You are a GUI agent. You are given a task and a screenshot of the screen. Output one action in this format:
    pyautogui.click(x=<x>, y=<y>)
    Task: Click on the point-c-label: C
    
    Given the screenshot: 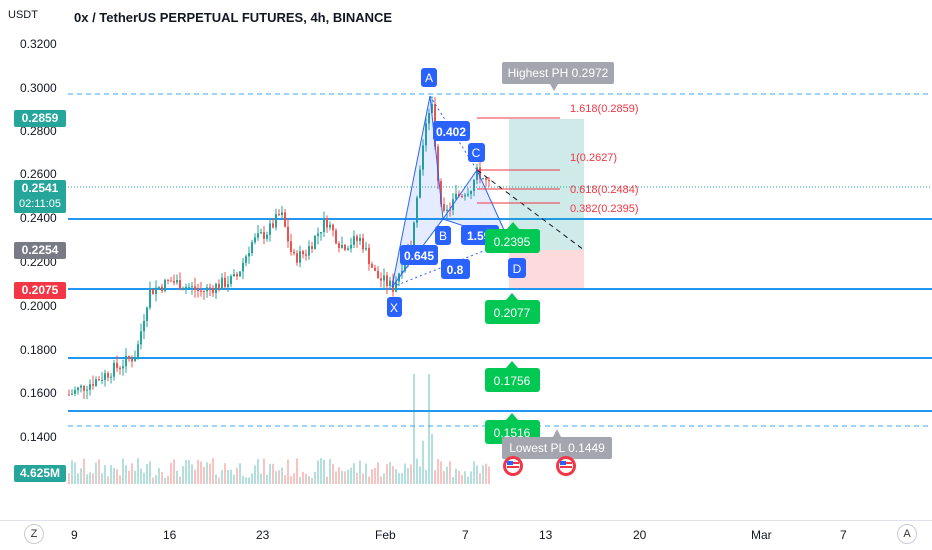 What is the action you would take?
    pyautogui.click(x=476, y=153)
    